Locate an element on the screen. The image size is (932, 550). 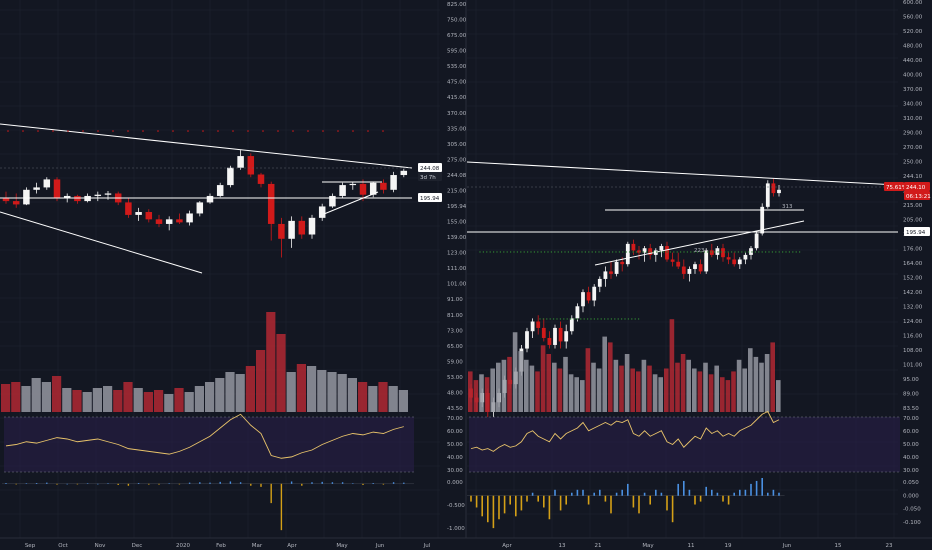
x-tick-label: 15 is located at coordinates (838, 546).